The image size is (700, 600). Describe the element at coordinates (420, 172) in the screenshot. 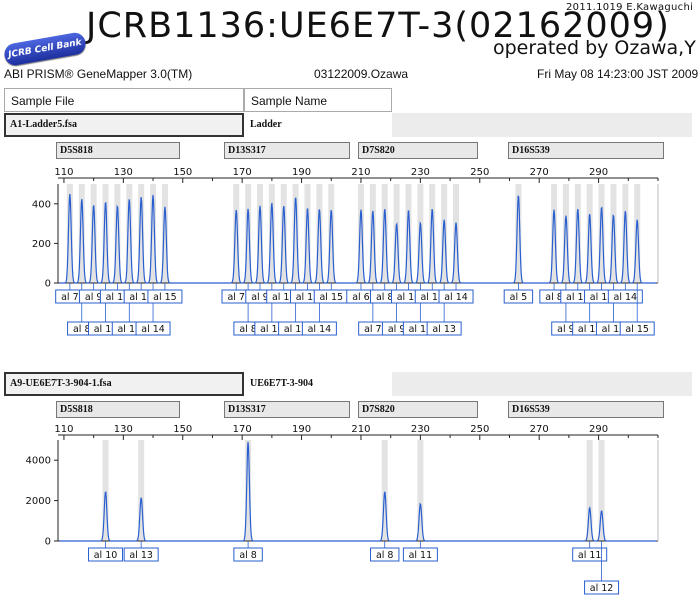

I see `x-tick-label: 230` at that location.